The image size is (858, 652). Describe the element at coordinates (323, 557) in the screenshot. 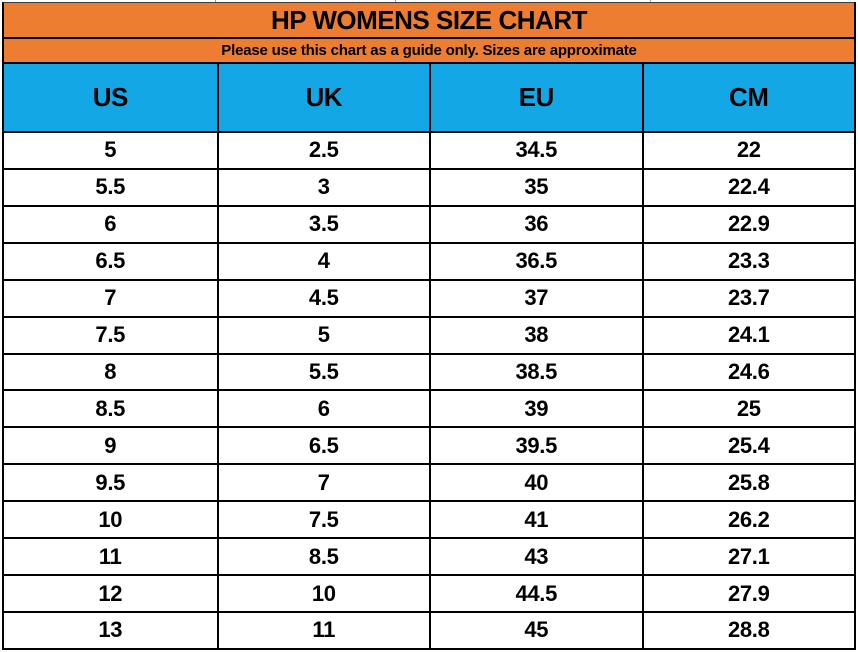

I see `cell-uk: 8.5` at that location.